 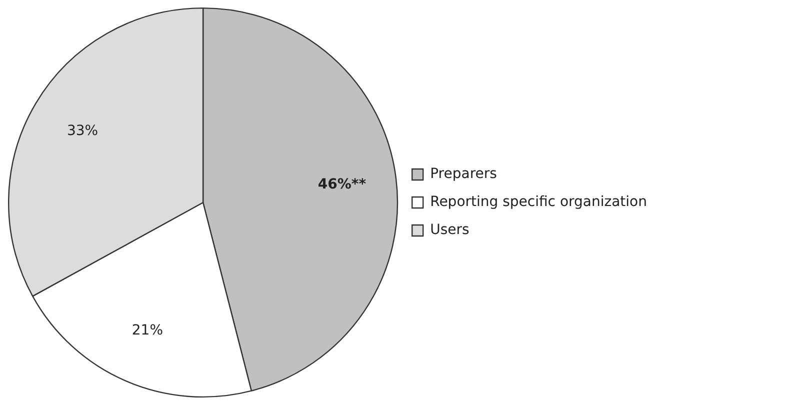 I want to click on data-label: 21%, so click(x=148, y=330).